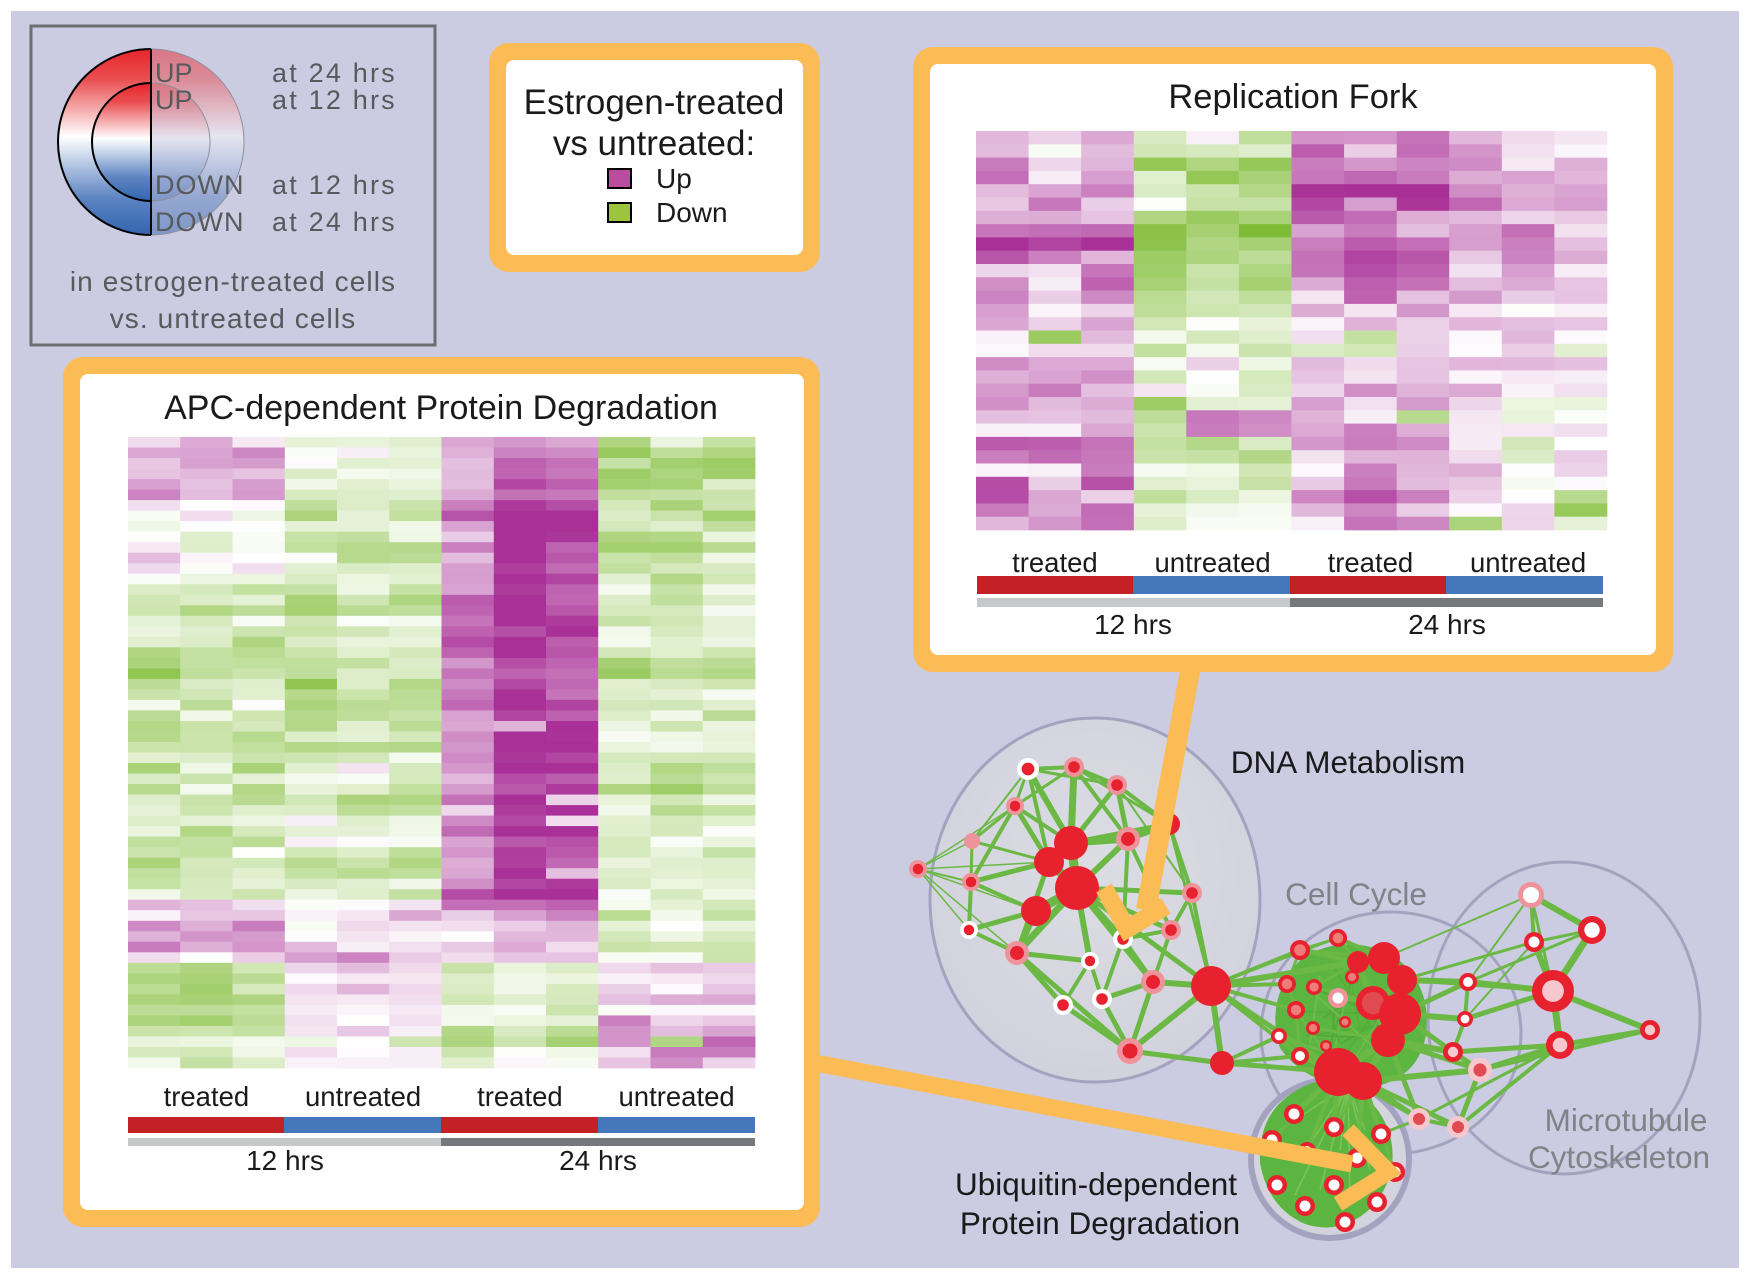  Describe the element at coordinates (441, 408) in the screenshot. I see `svg-text:APC-dependent Protein Degradat: APC-dependent Protein Degradation` at that location.